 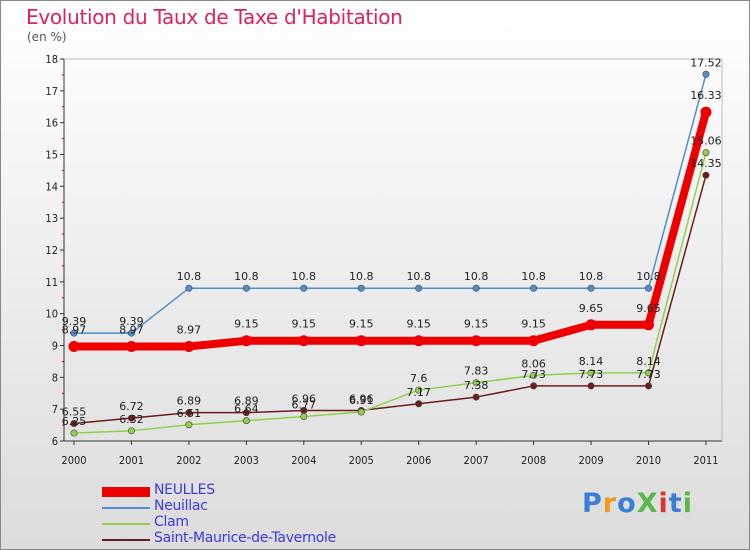 I want to click on x-tick-label: 2005, so click(x=361, y=460).